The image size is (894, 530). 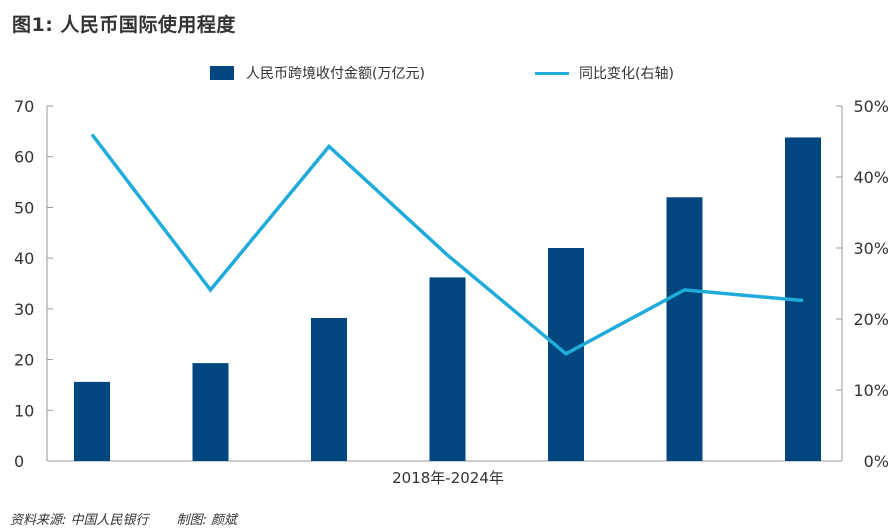 I want to click on left-axis-tick-label: 20, so click(x=24, y=360).